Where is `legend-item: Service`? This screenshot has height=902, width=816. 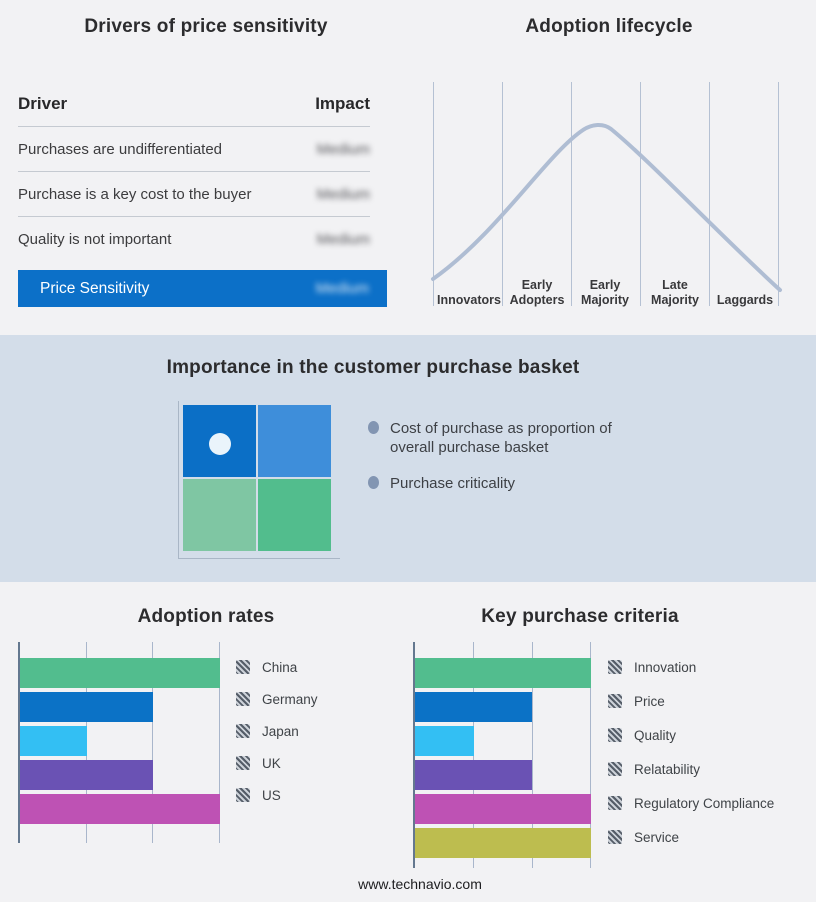
legend-item: Service is located at coordinates (691, 837).